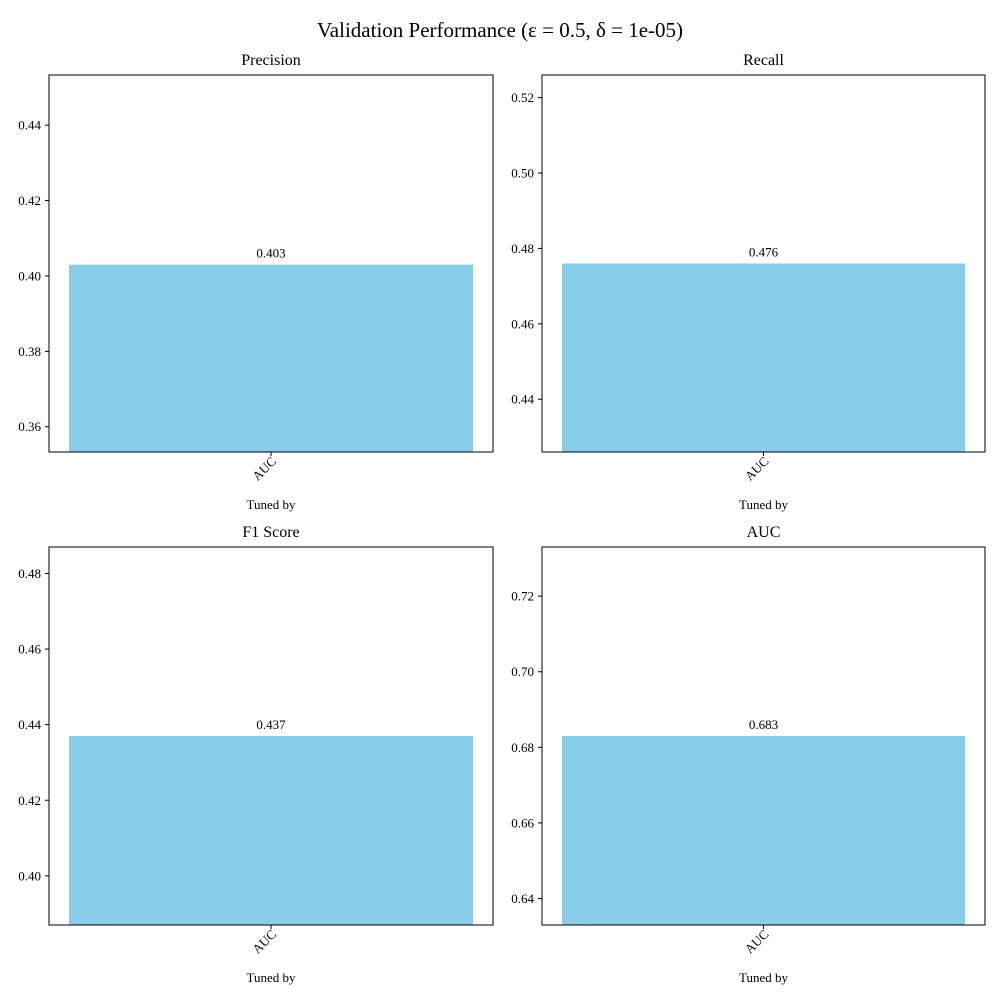  What do you see at coordinates (271, 60) in the screenshot?
I see `subplot-title: Precision` at bounding box center [271, 60].